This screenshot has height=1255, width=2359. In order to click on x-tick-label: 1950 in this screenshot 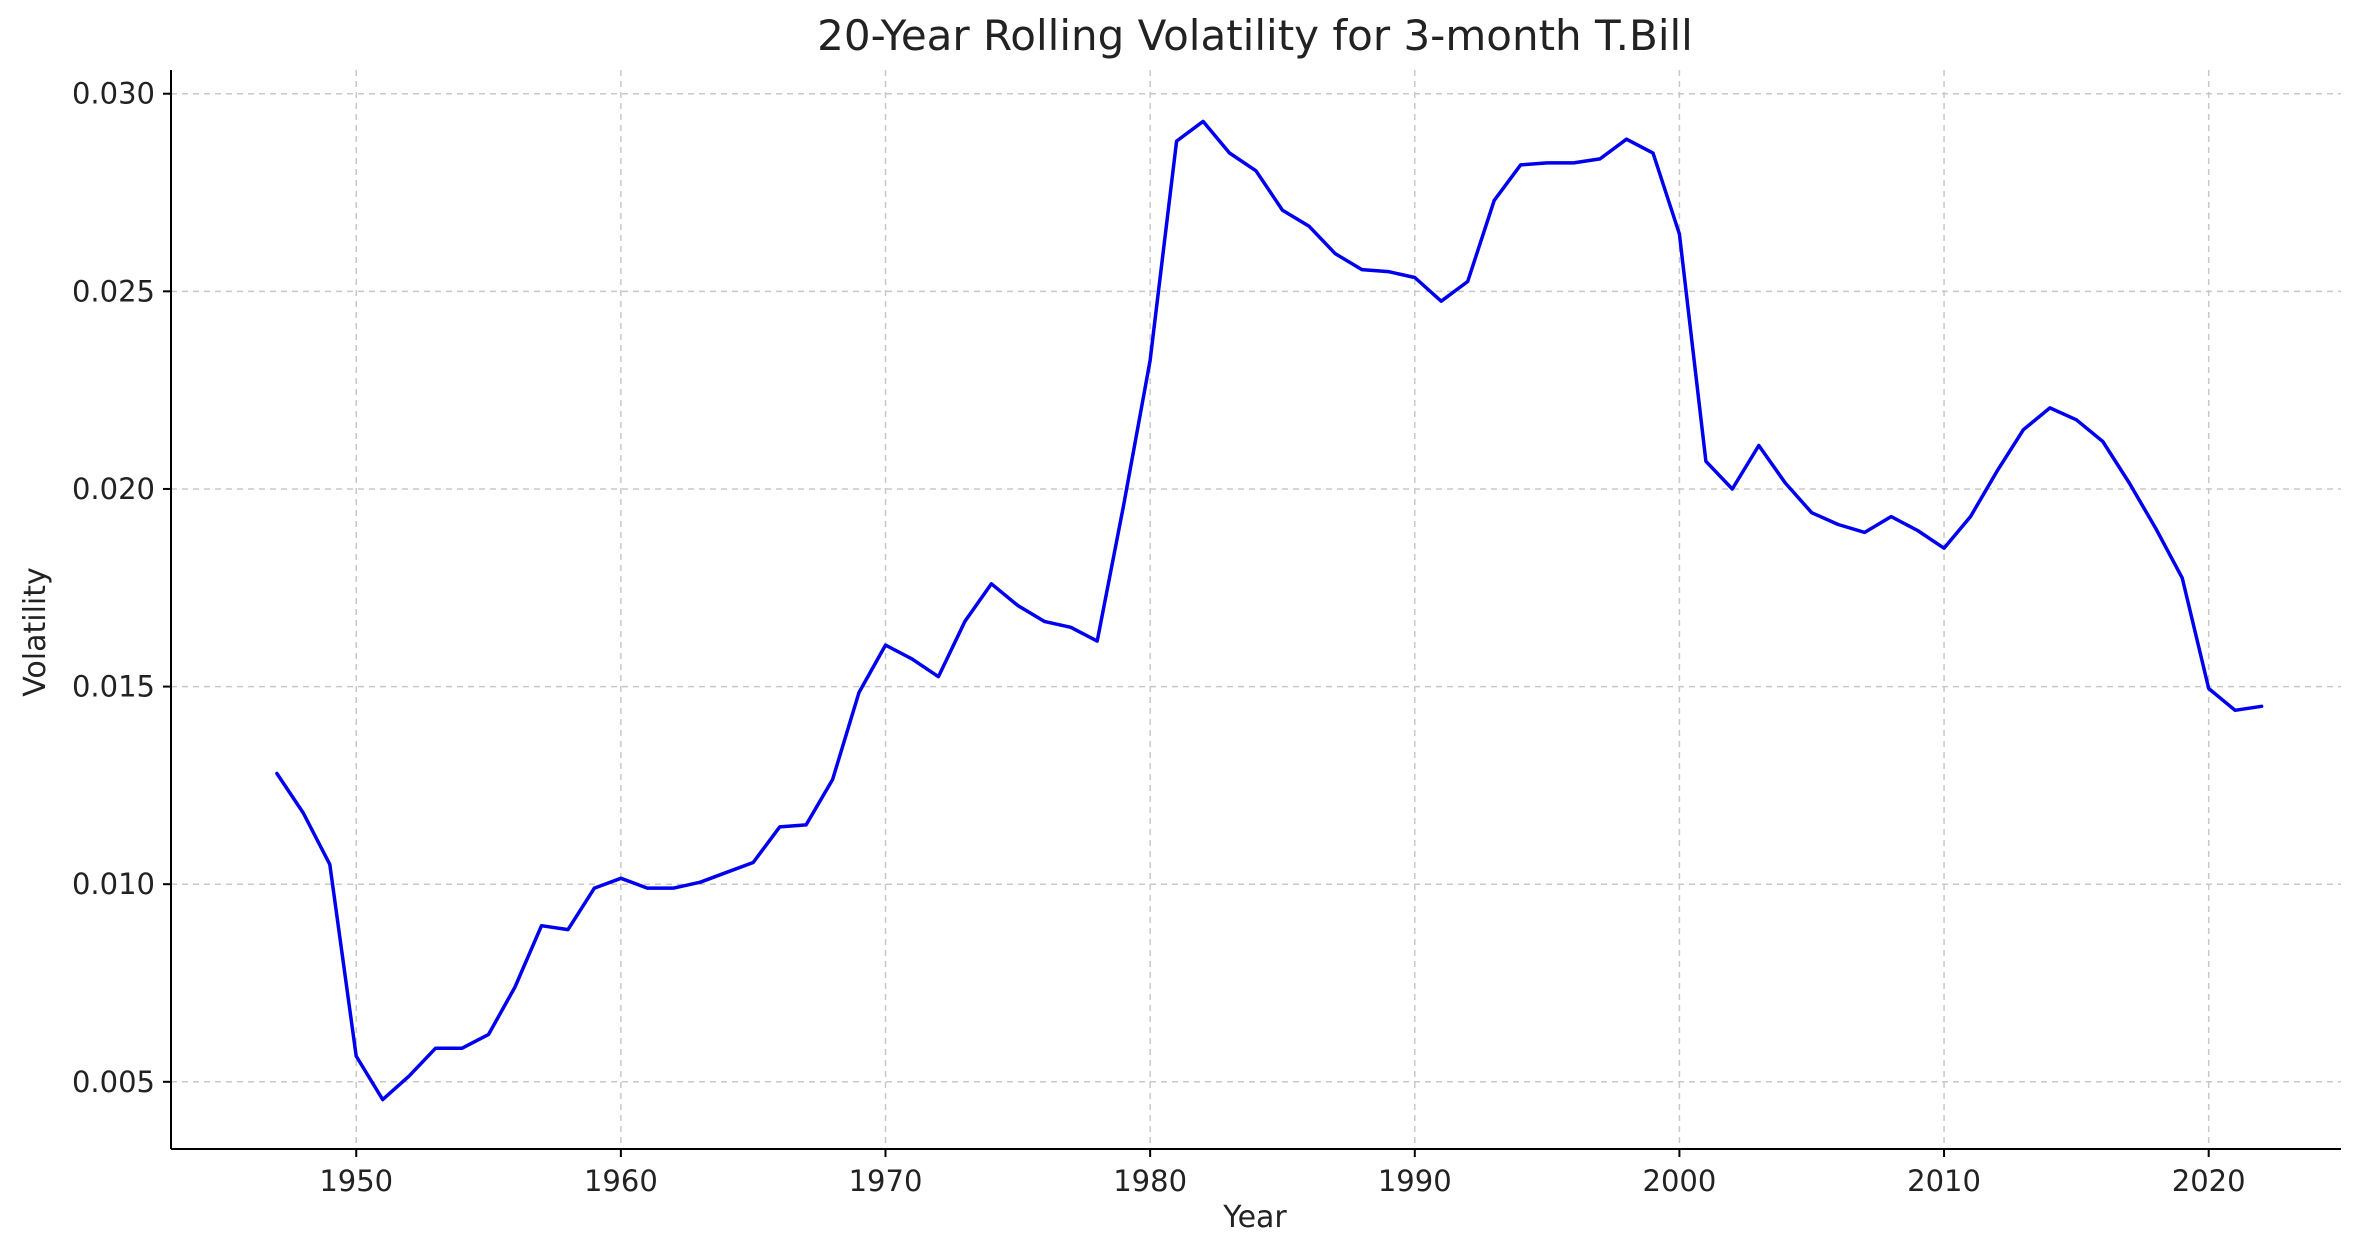, I will do `click(356, 1181)`.